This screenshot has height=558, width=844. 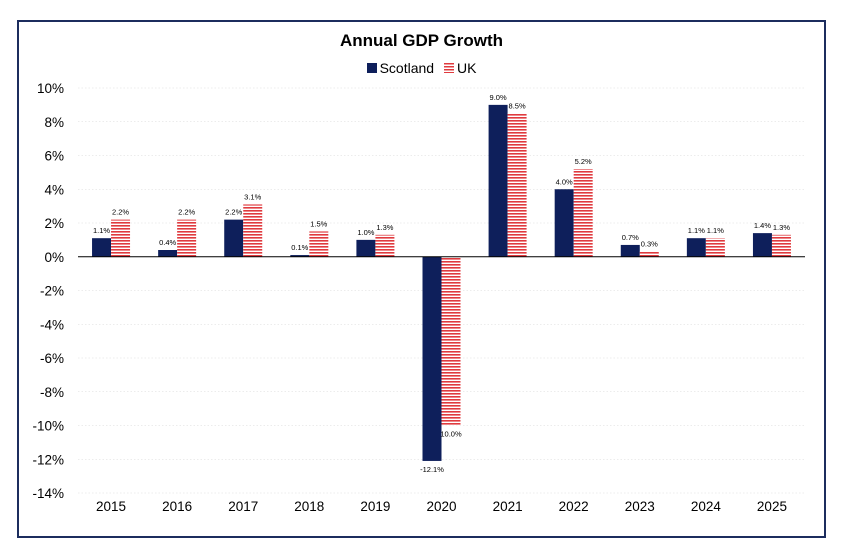 What do you see at coordinates (48, 493) in the screenshot?
I see `y-tick-label: -14%` at bounding box center [48, 493].